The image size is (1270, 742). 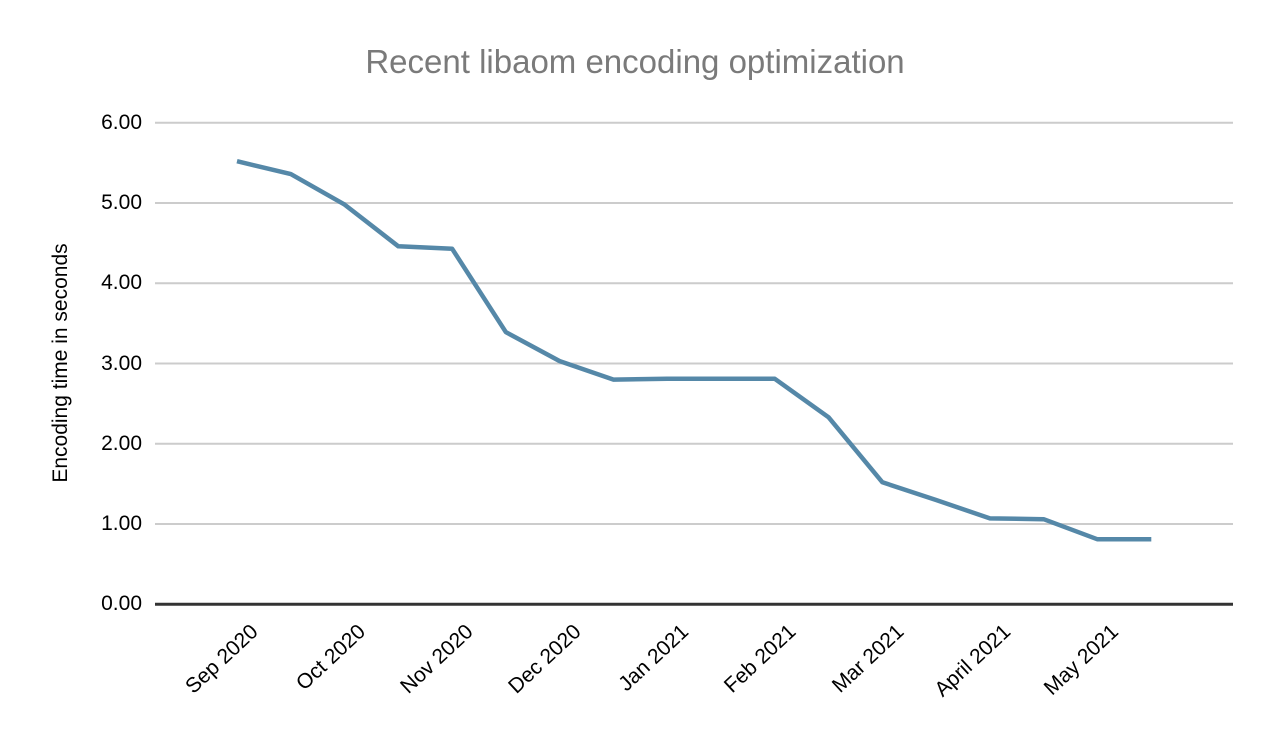 I want to click on y-tick-label: 5.00, so click(x=121, y=202).